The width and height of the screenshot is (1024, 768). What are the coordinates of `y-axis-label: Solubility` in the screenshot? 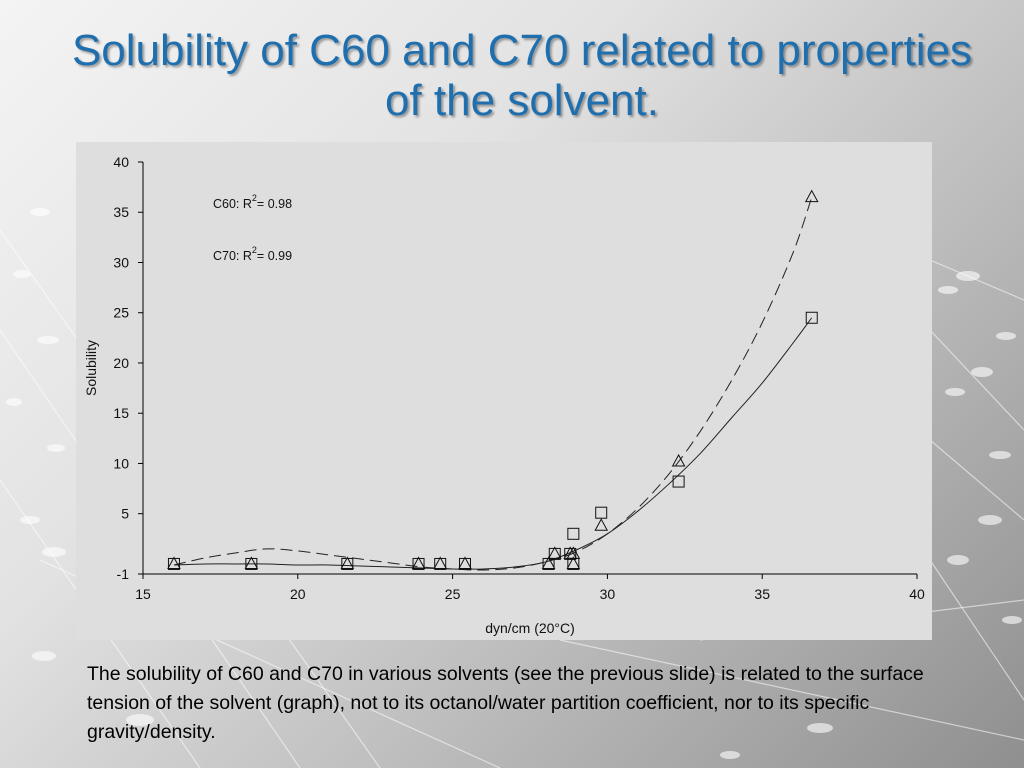 It's located at (91, 368).